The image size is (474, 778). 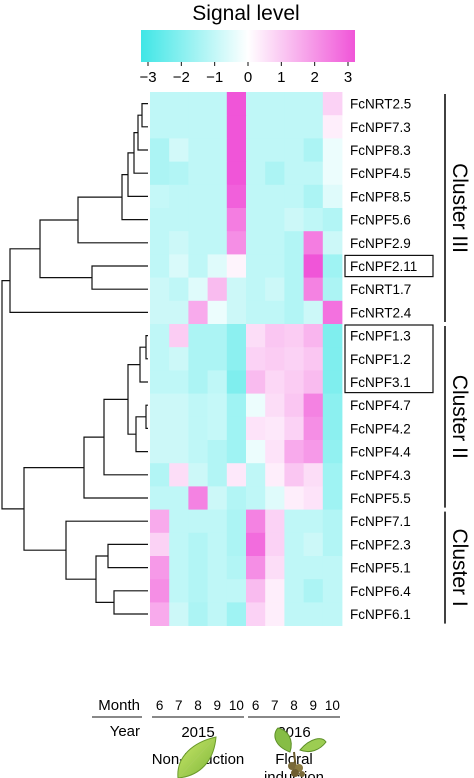 What do you see at coordinates (380, 498) in the screenshot?
I see `row-label: FcNPF5.5` at bounding box center [380, 498].